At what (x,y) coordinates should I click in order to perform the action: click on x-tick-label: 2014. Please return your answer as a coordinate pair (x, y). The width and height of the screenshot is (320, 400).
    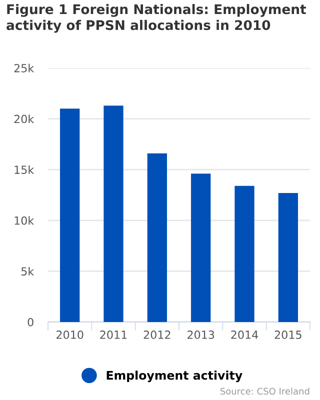
    Looking at the image, I should click on (244, 334).